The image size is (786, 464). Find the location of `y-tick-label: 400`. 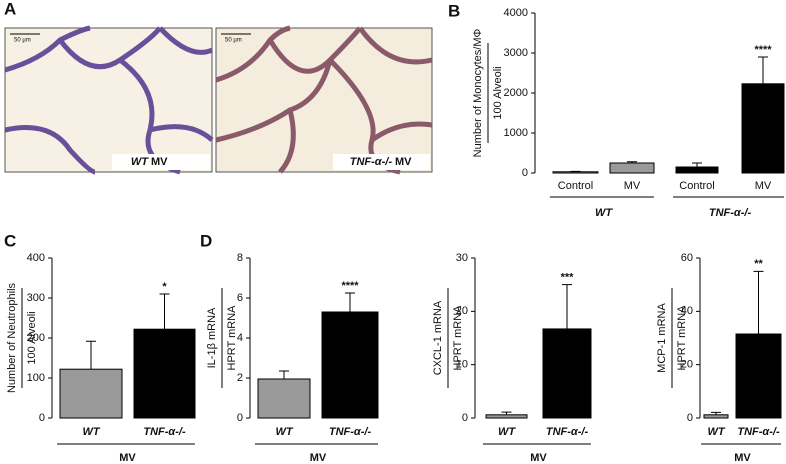

y-tick-label: 400 is located at coordinates (36, 258).